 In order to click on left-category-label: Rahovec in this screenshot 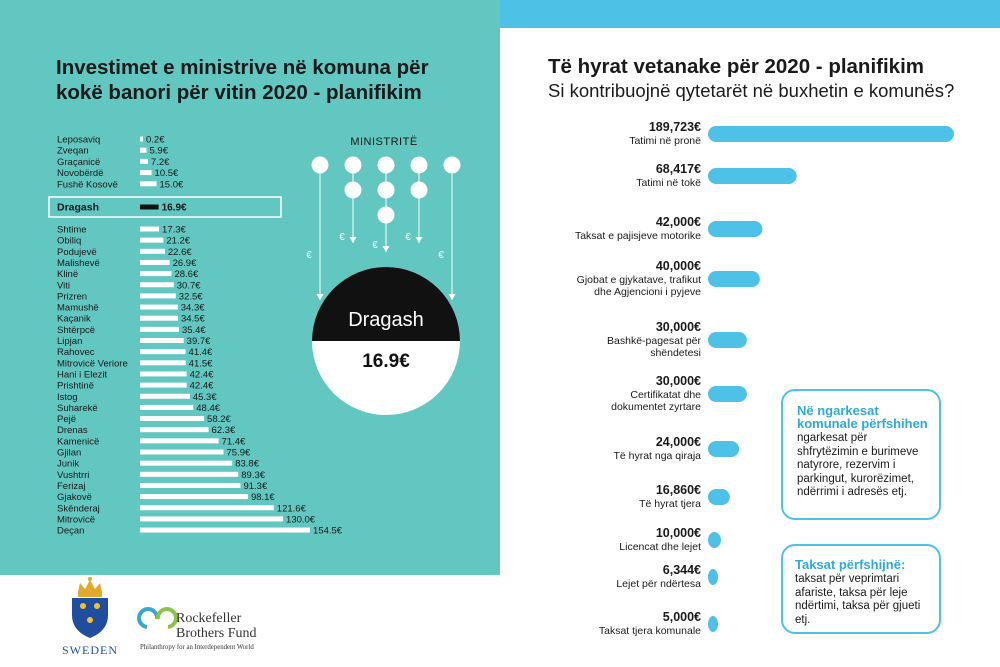, I will do `click(76, 352)`.